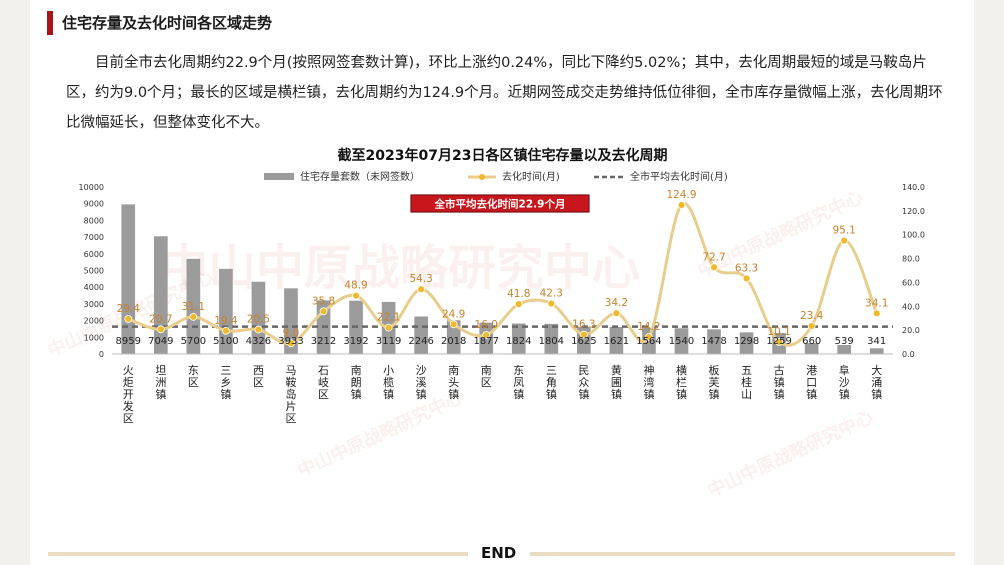  I want to click on x-category-label: 头, so click(453, 382).